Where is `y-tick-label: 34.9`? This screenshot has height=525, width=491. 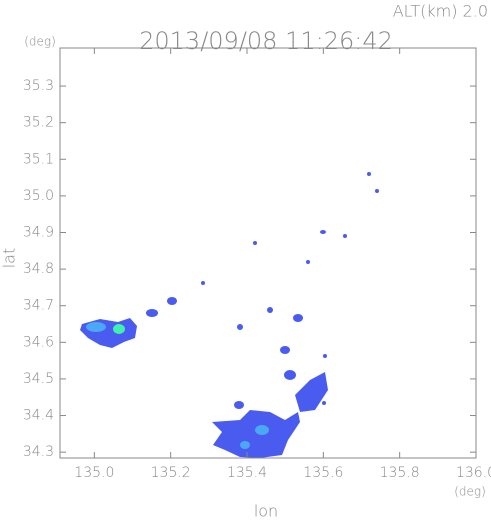
y-tick-label: 34.9 is located at coordinates (38, 233).